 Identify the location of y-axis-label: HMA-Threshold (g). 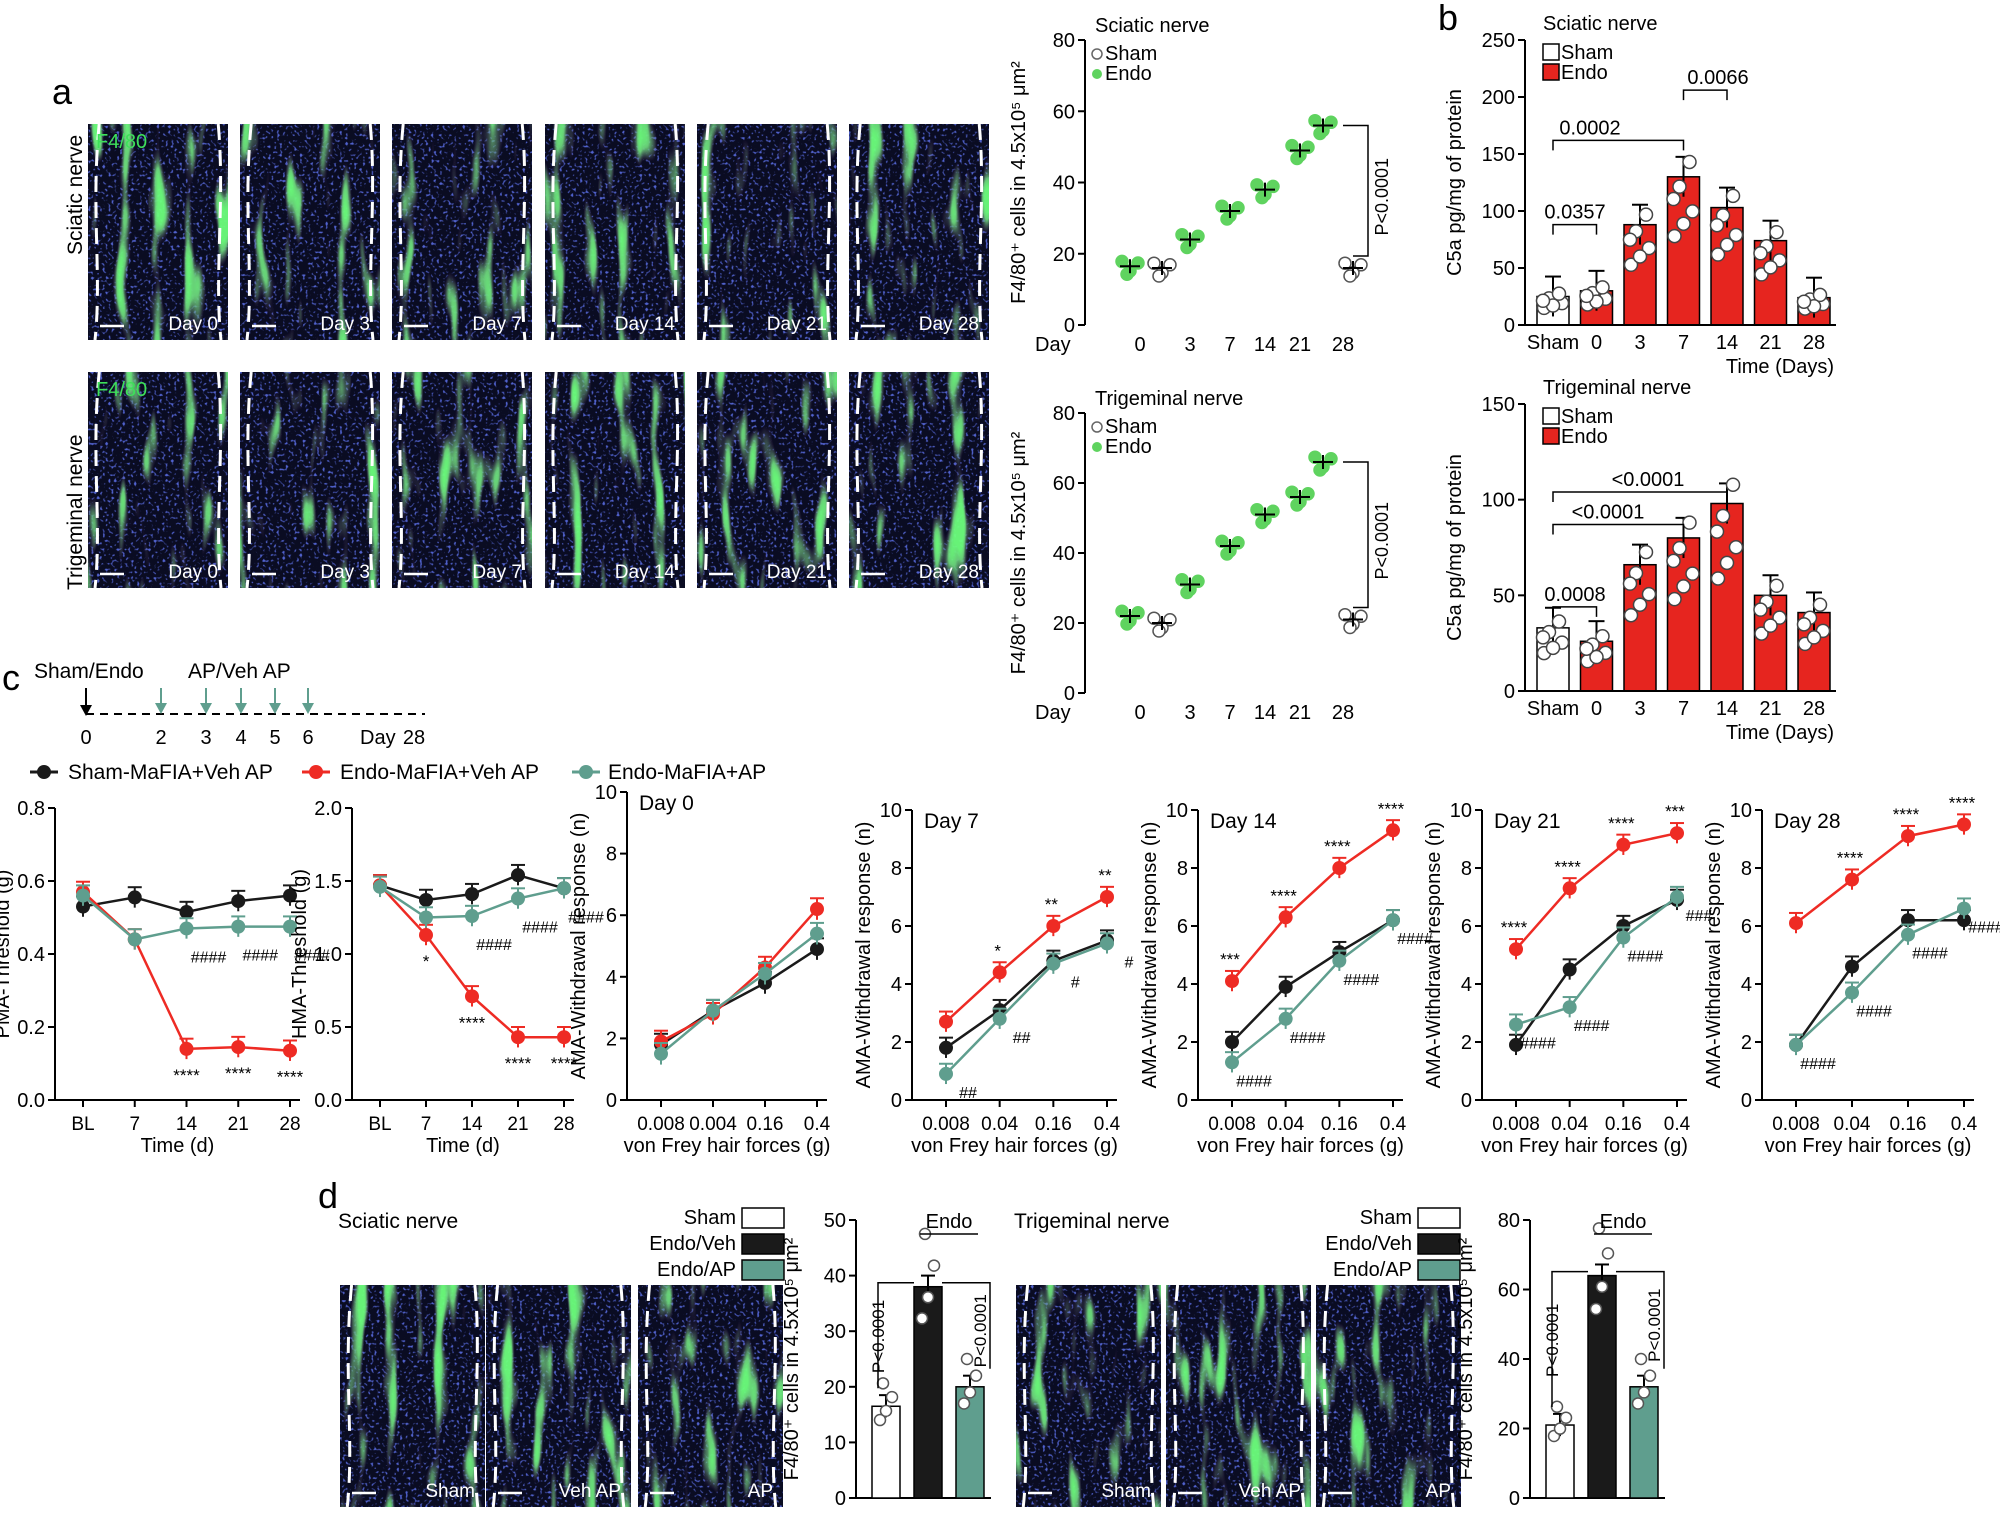
(300, 954).